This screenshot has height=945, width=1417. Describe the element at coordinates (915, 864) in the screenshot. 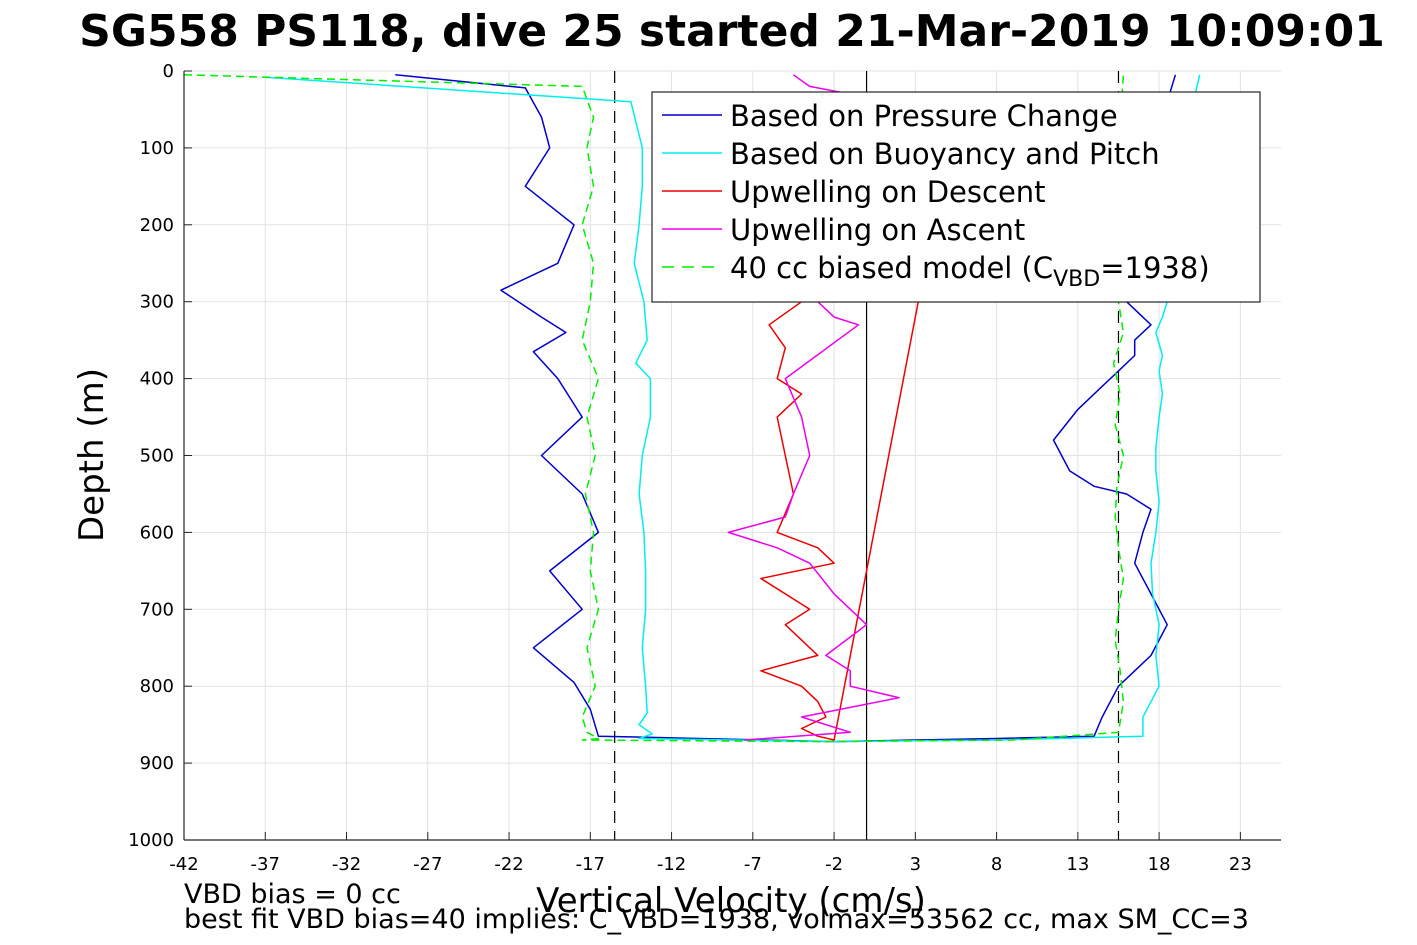

I see `x-tick-label: 3` at that location.